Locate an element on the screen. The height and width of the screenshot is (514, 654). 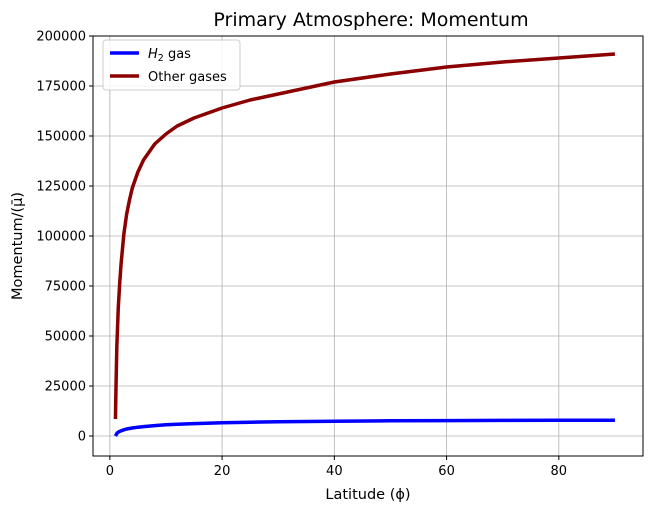
y-tick-label: 50000 is located at coordinates (65, 337).